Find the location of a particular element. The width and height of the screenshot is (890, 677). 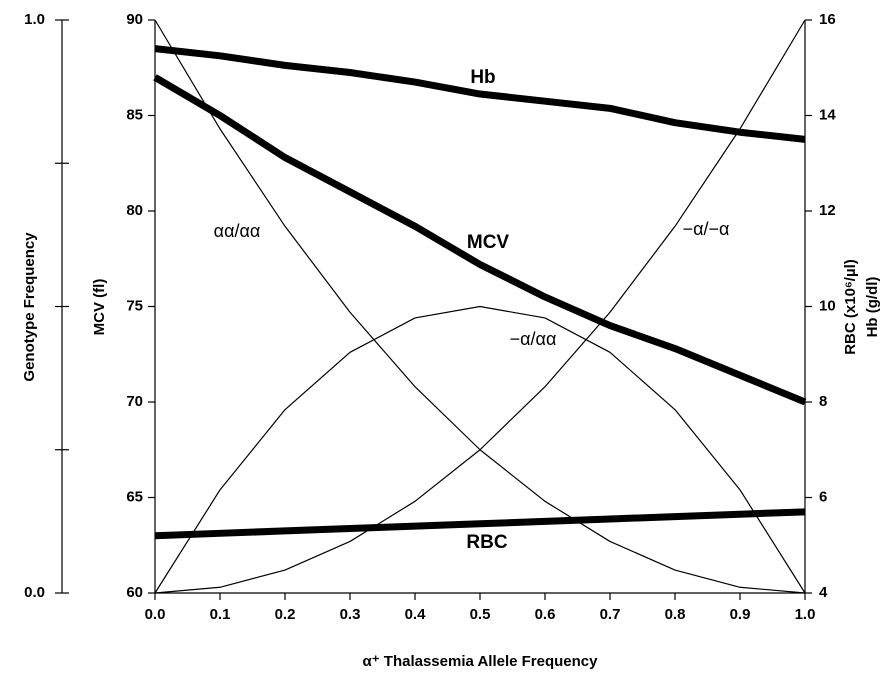

x-tick-label: 0.2 is located at coordinates (285, 614).